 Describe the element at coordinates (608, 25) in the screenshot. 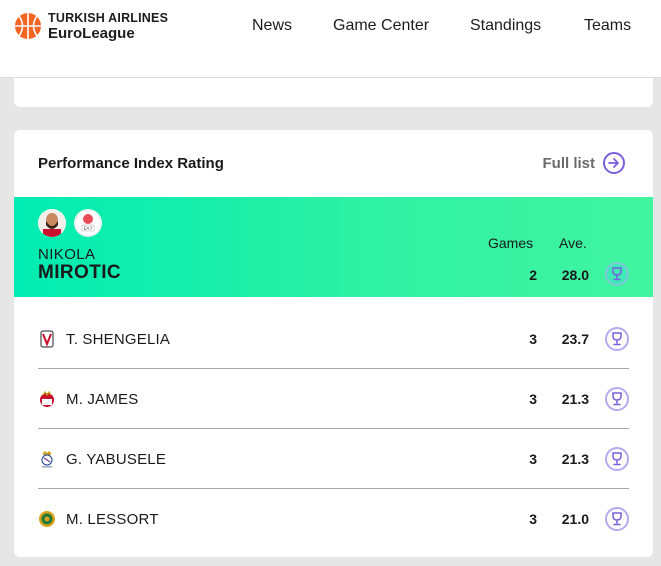

I see `nav-teams: Teams` at that location.